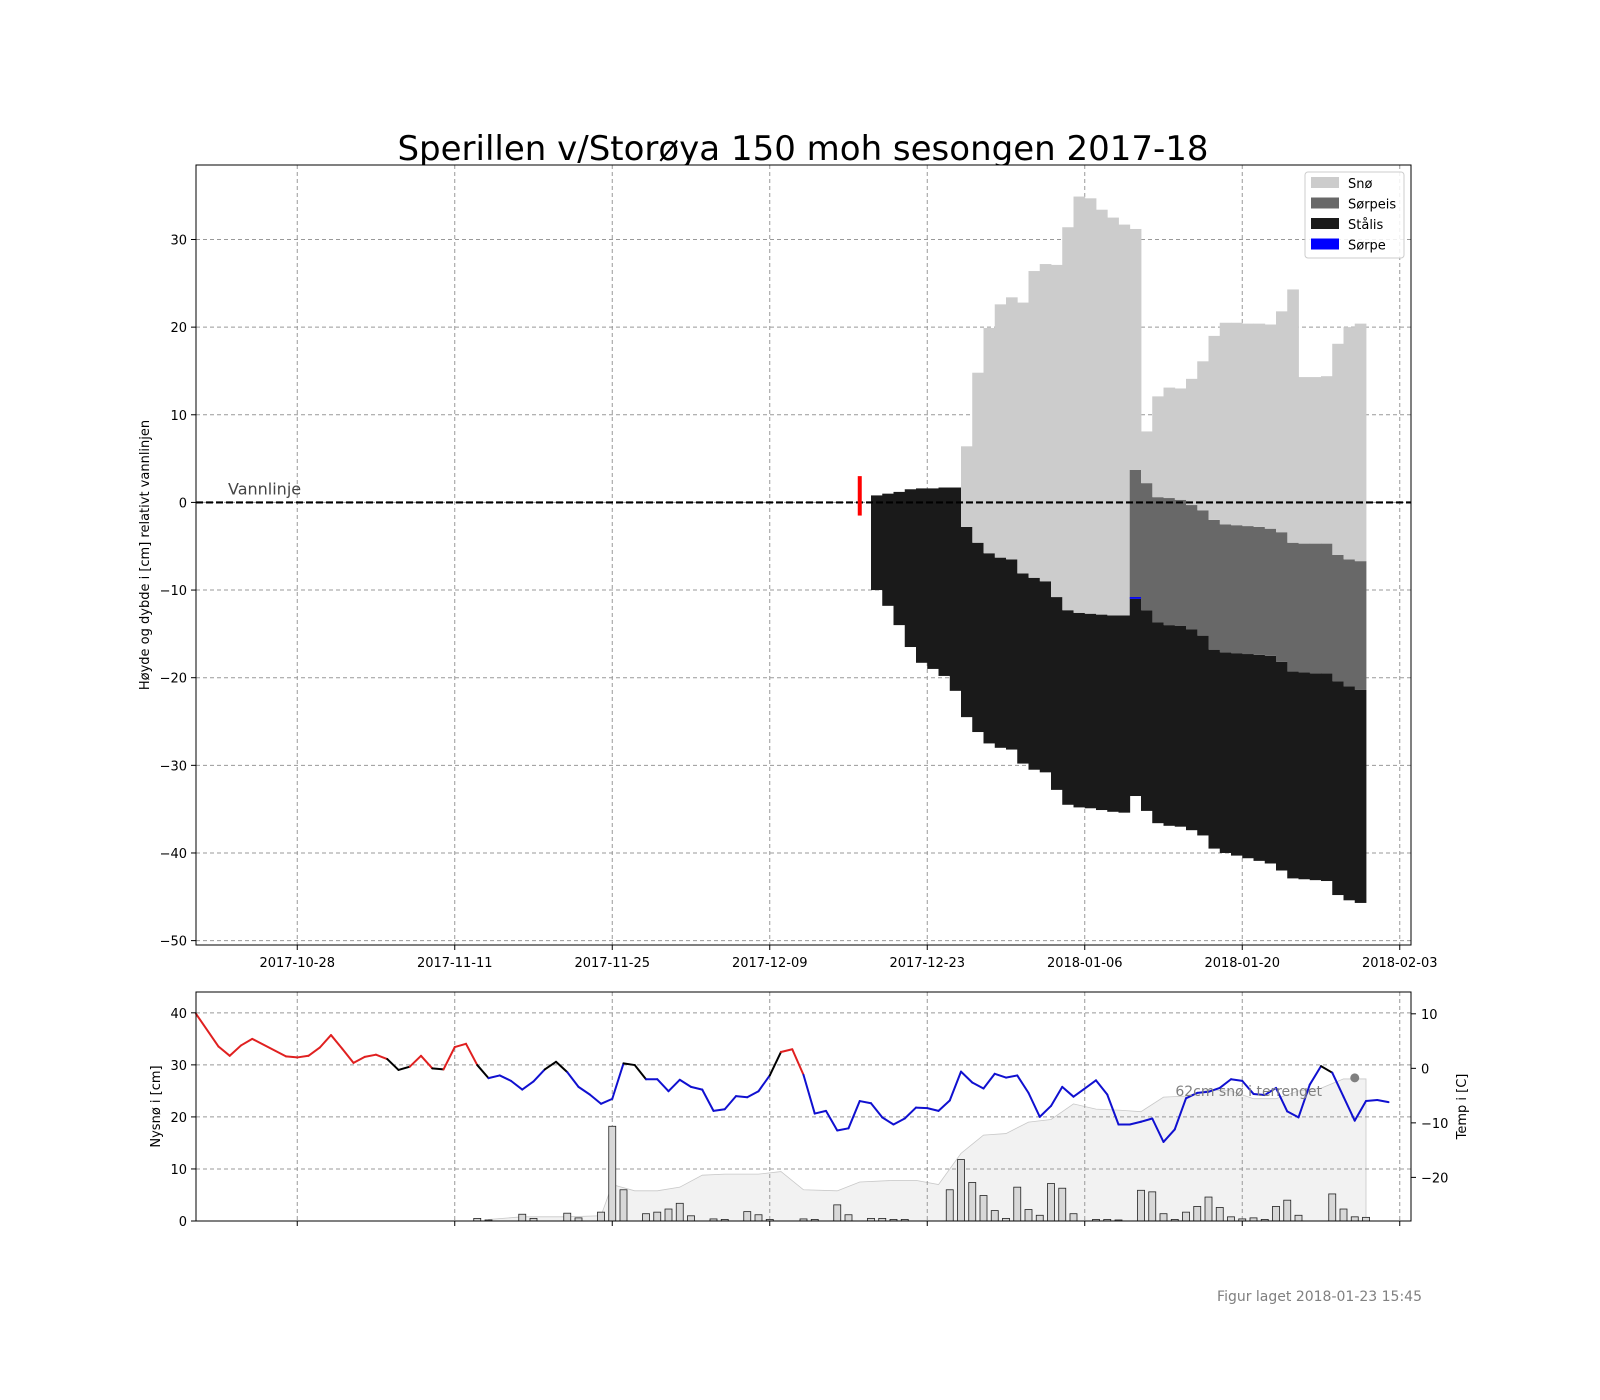 This screenshot has height=1400, width=1600. I want to click on legend: Snø Sørpeis Stålis Sørpe, so click(1354, 215).